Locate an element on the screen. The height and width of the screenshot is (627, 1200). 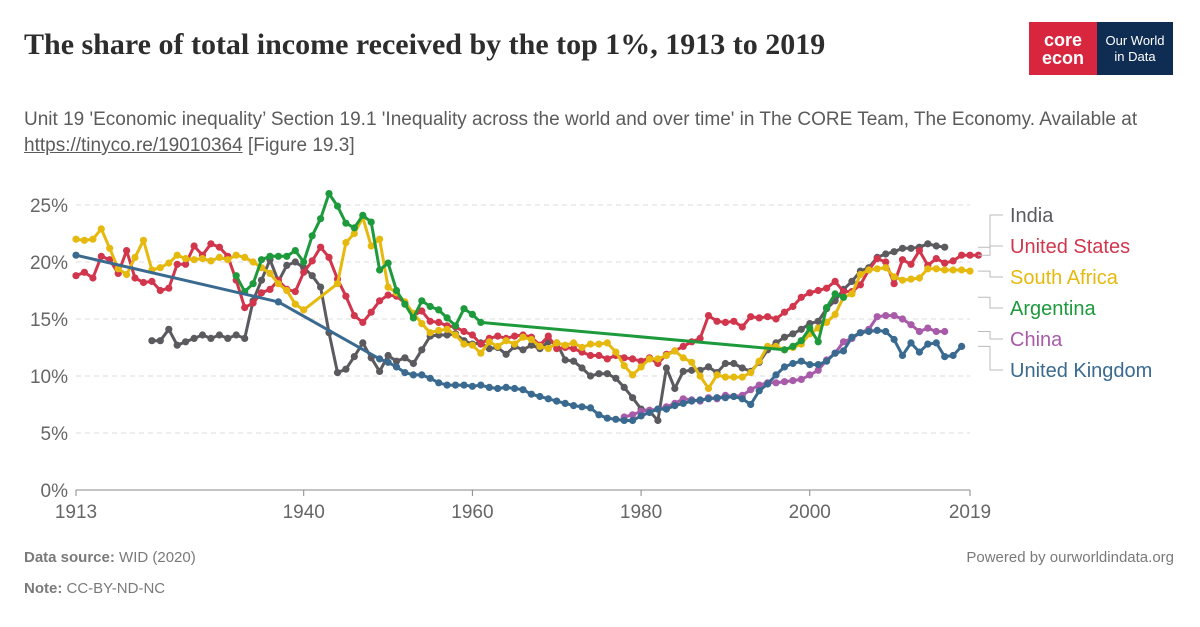
owid-logo: Our World in Data is located at coordinates (1135, 48).